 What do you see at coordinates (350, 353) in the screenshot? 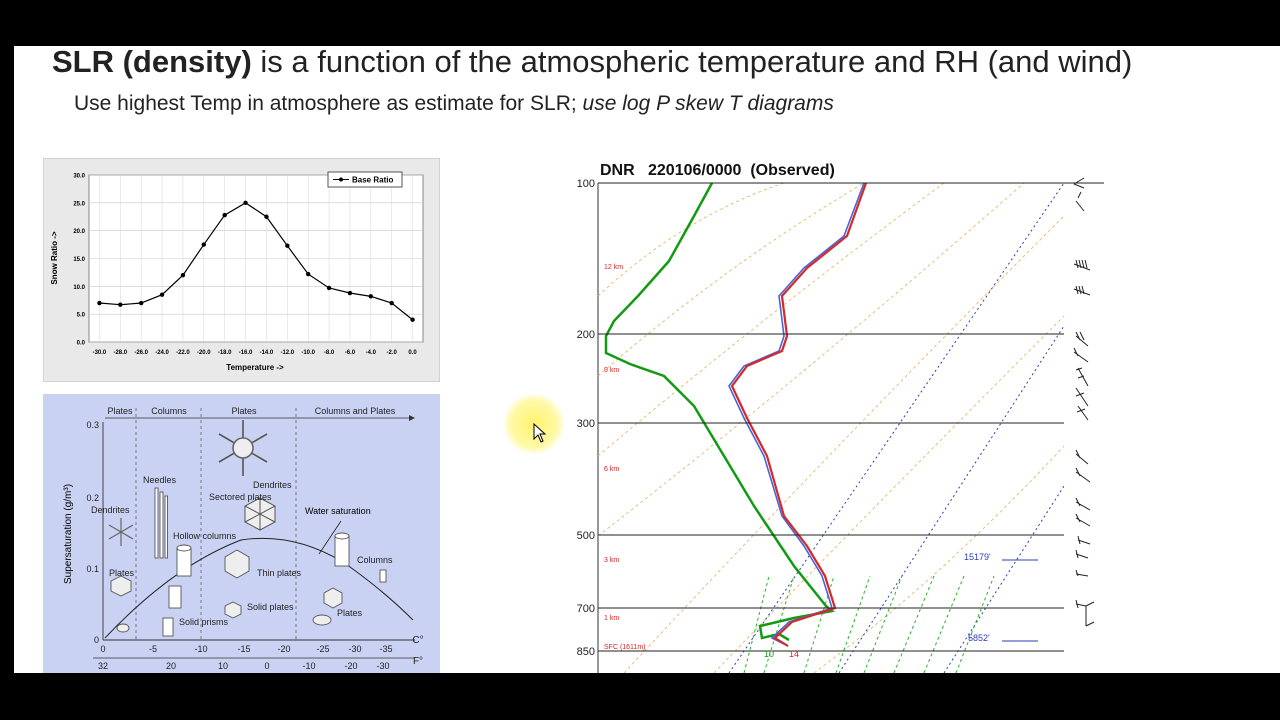
I see `snow-x-tick: -6.0` at bounding box center [350, 353].